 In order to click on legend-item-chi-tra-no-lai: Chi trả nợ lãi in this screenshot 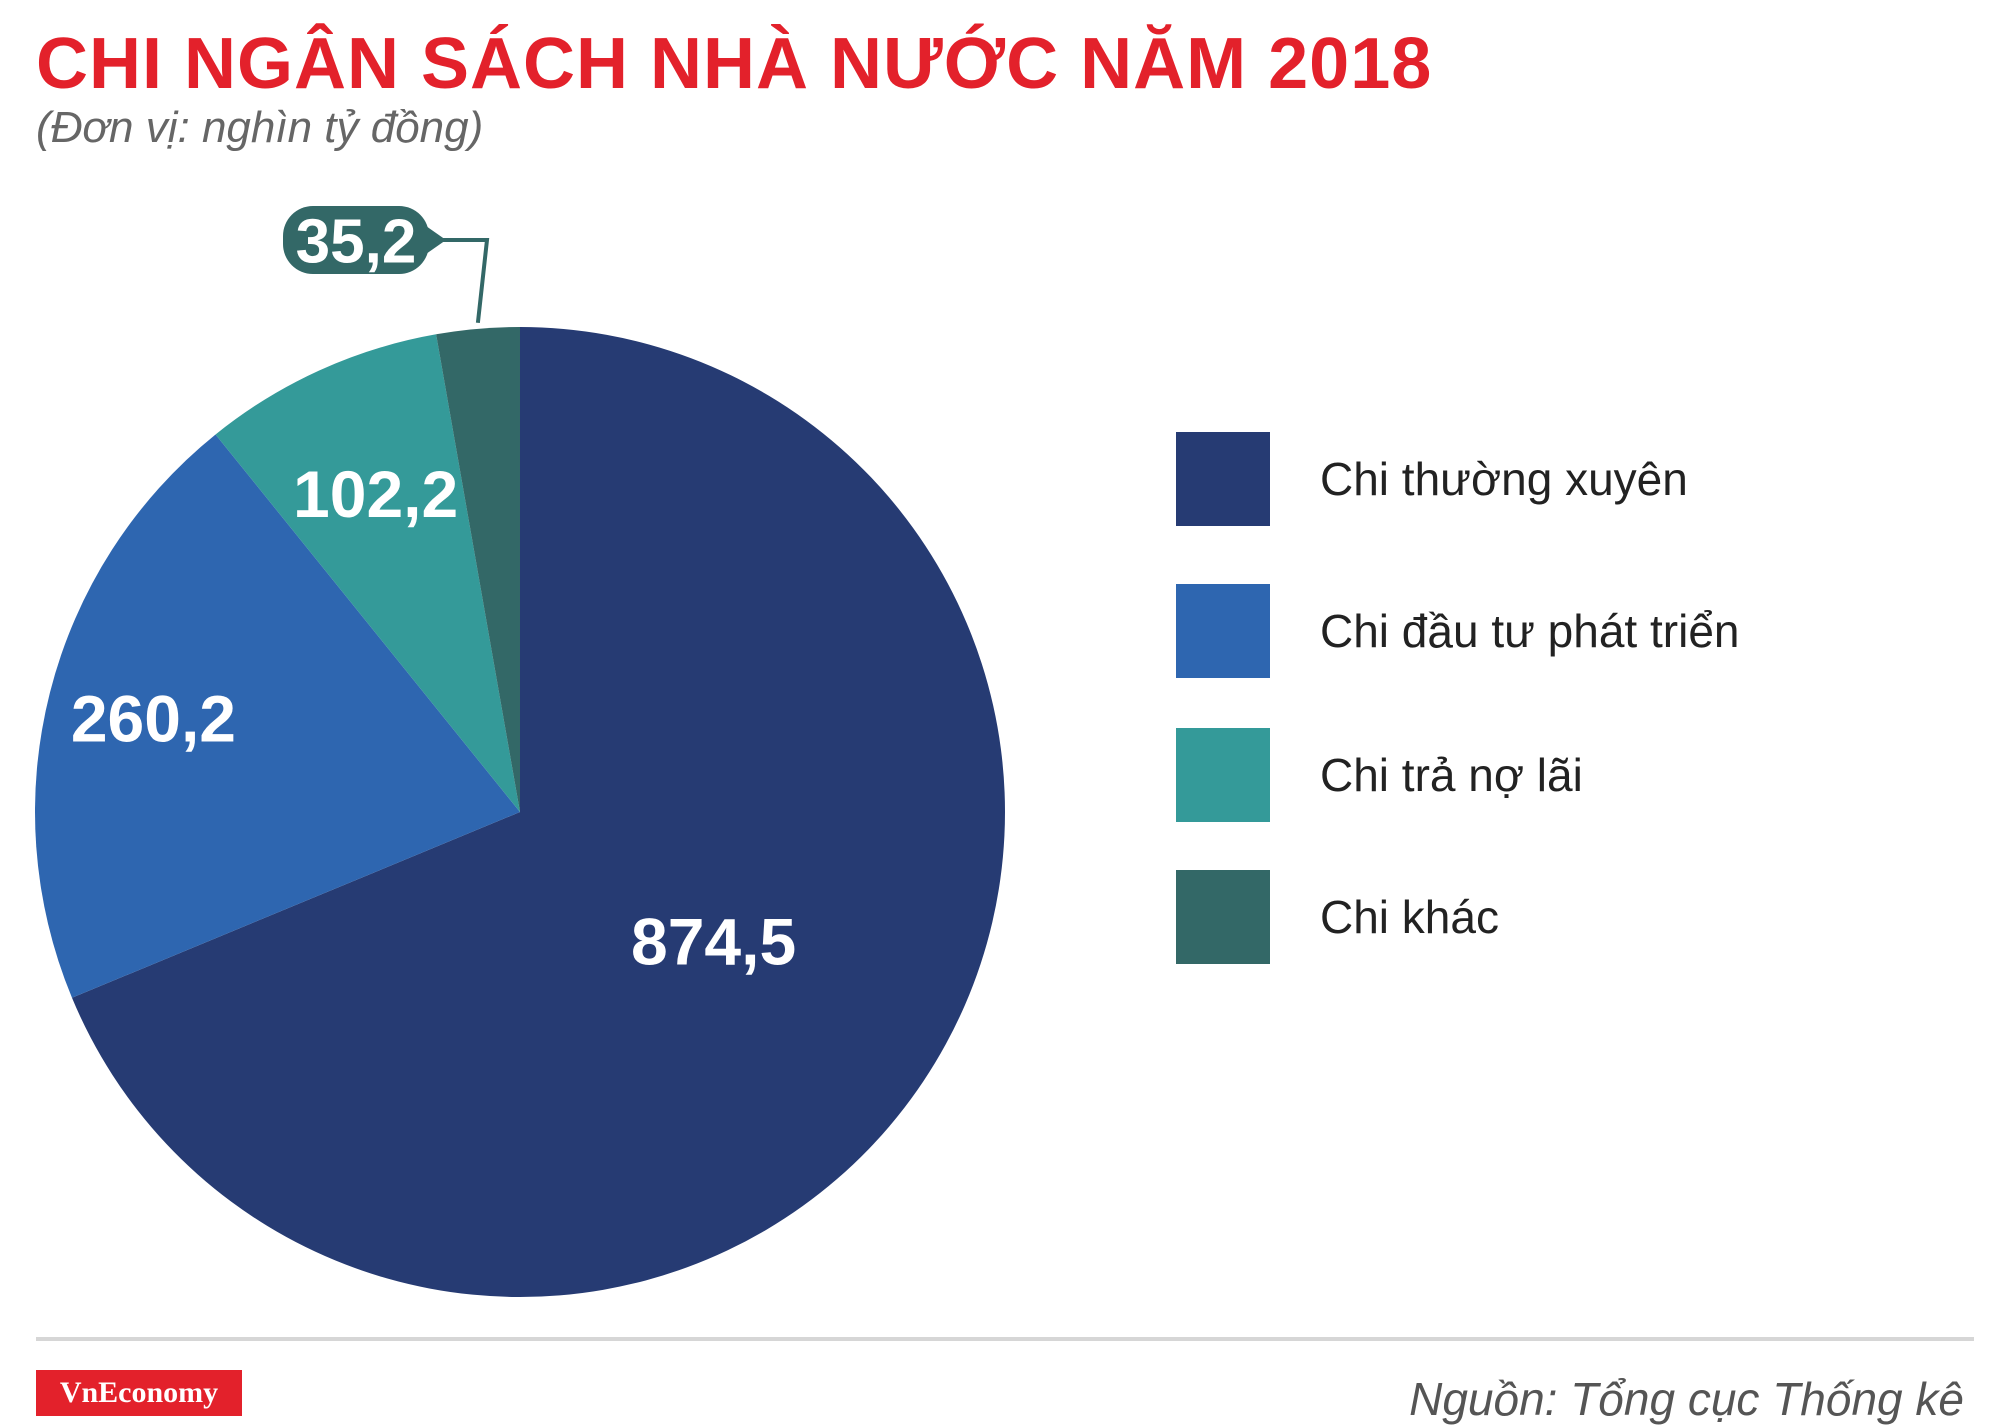, I will do `click(1379, 775)`.